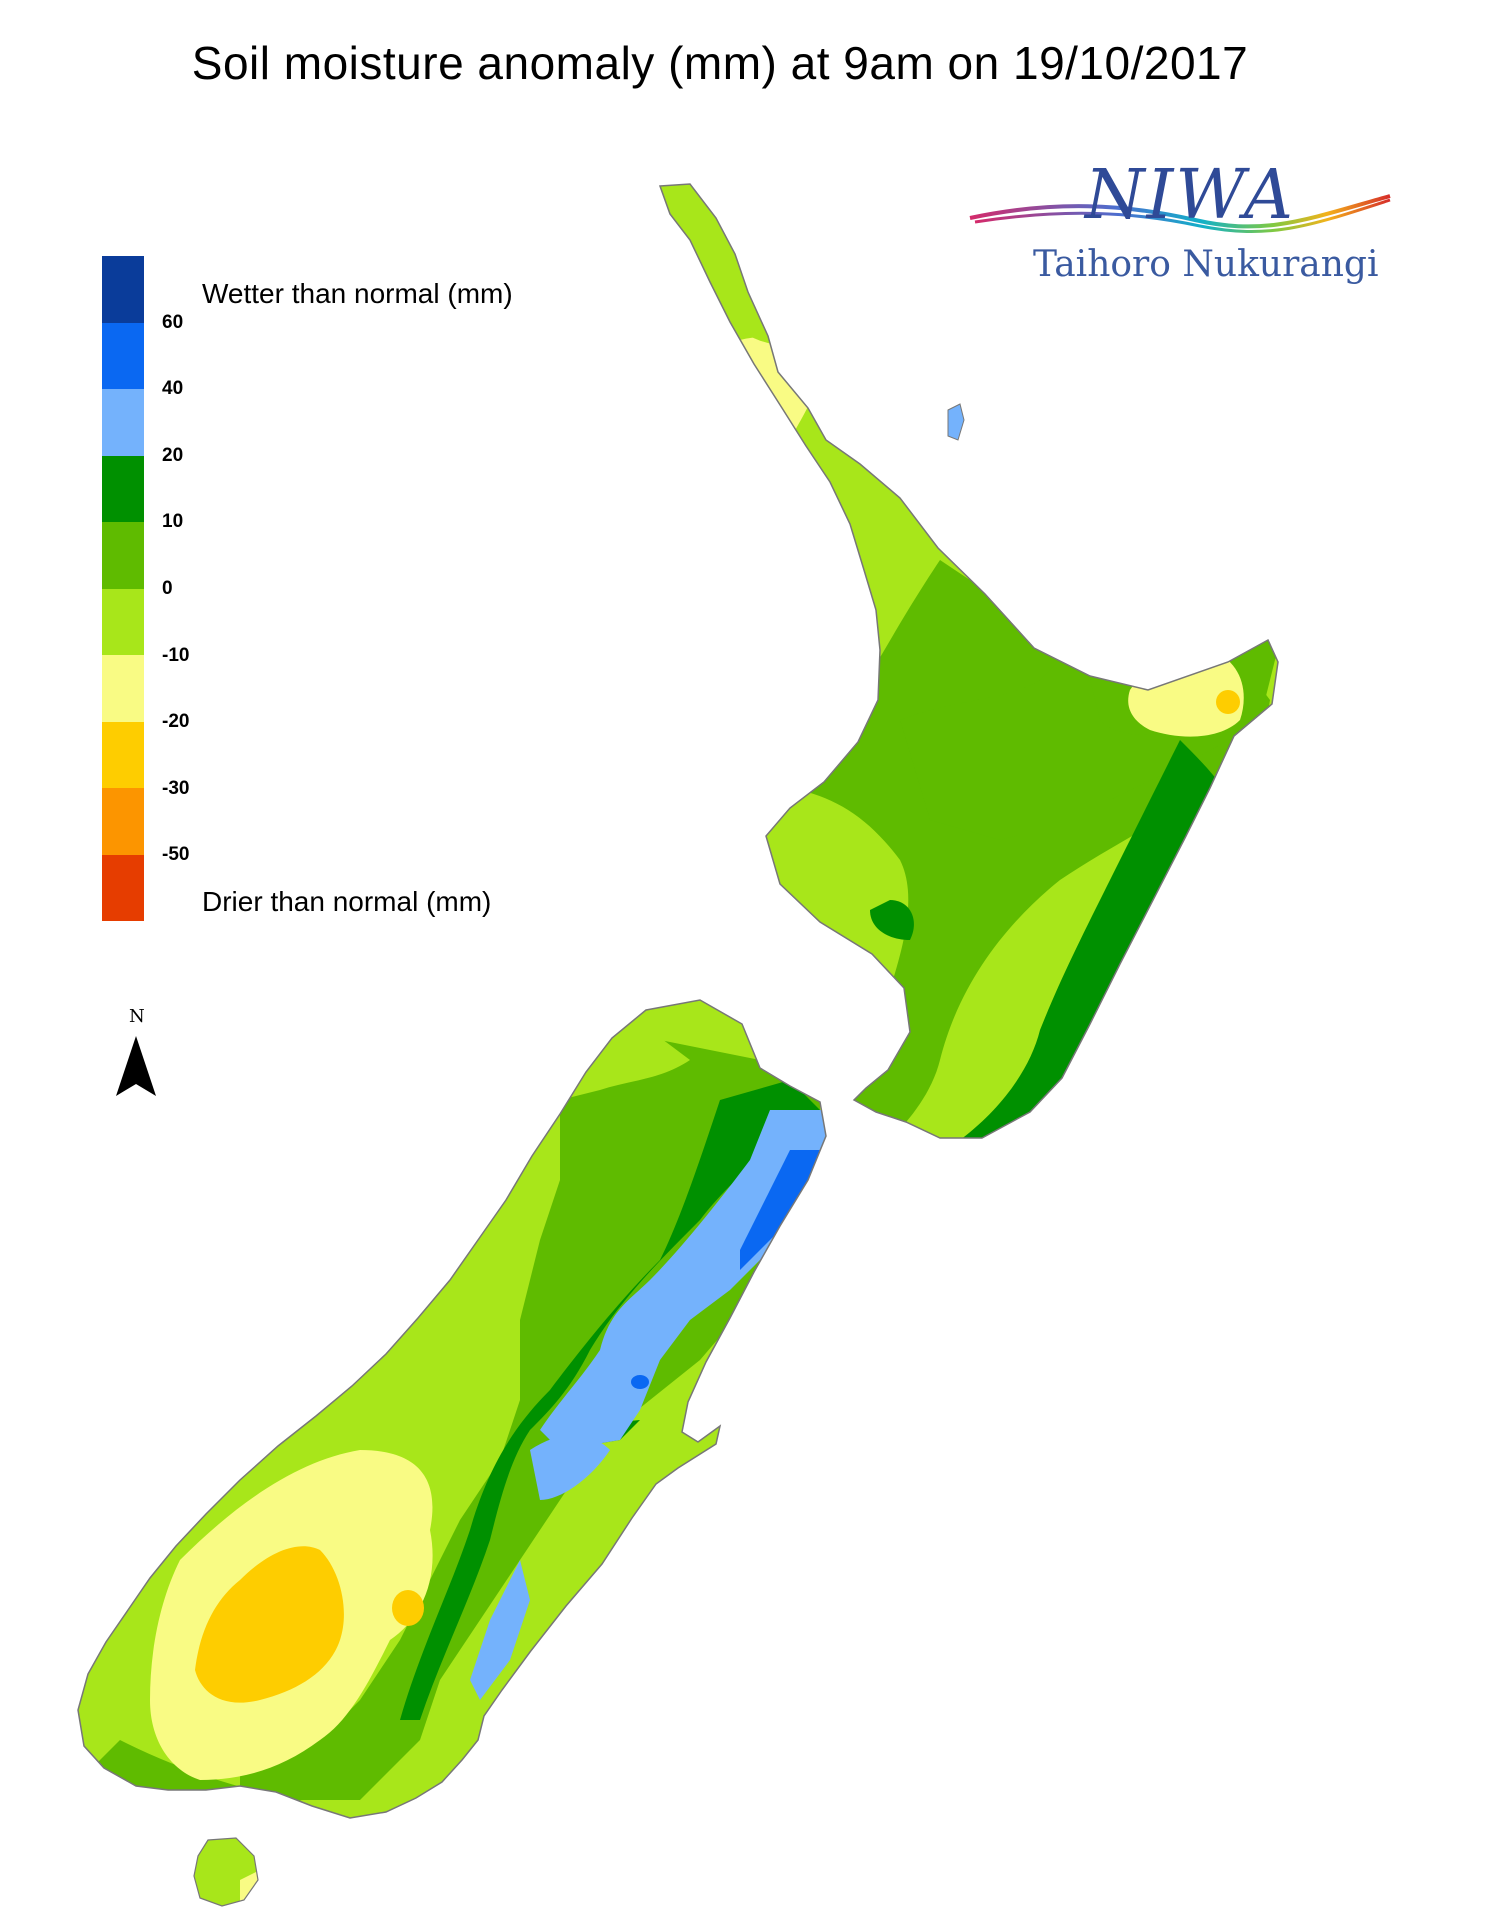 The width and height of the screenshot is (1500, 1920). What do you see at coordinates (173, 521) in the screenshot?
I see `legend-tick: 10` at bounding box center [173, 521].